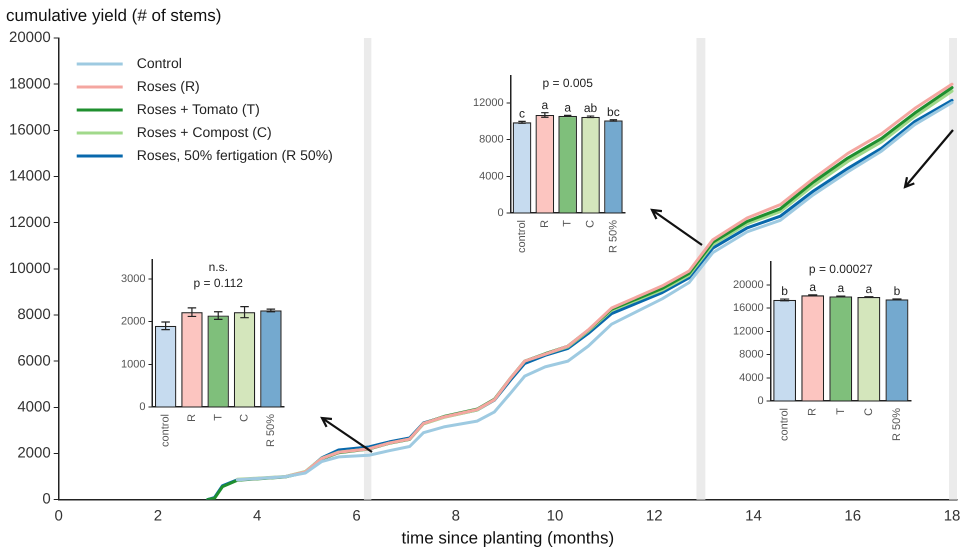 The height and width of the screenshot is (553, 965). What do you see at coordinates (591, 108) in the screenshot?
I see `annotation: ab` at bounding box center [591, 108].